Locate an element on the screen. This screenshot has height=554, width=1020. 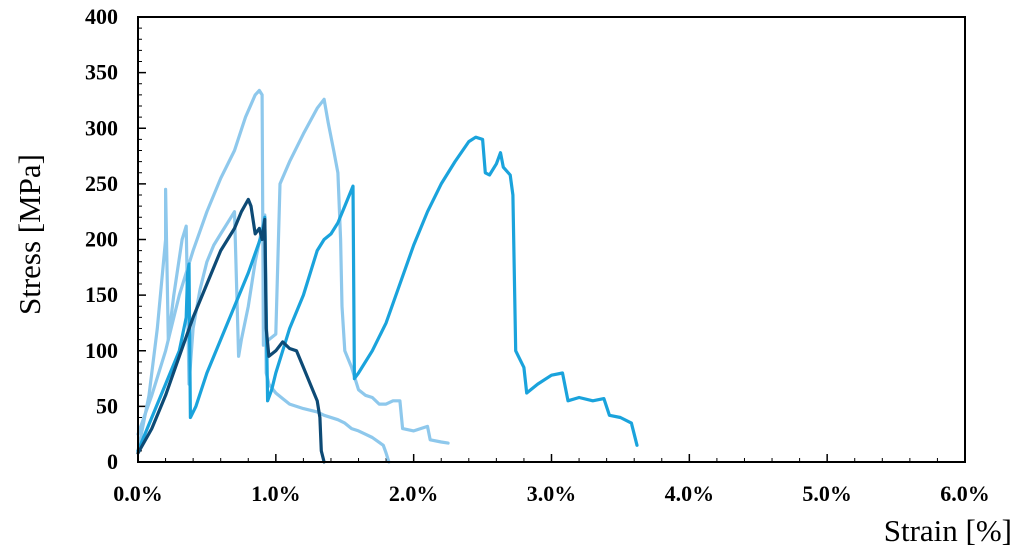
x-axis-title: Strain [%] is located at coordinates (948, 530).